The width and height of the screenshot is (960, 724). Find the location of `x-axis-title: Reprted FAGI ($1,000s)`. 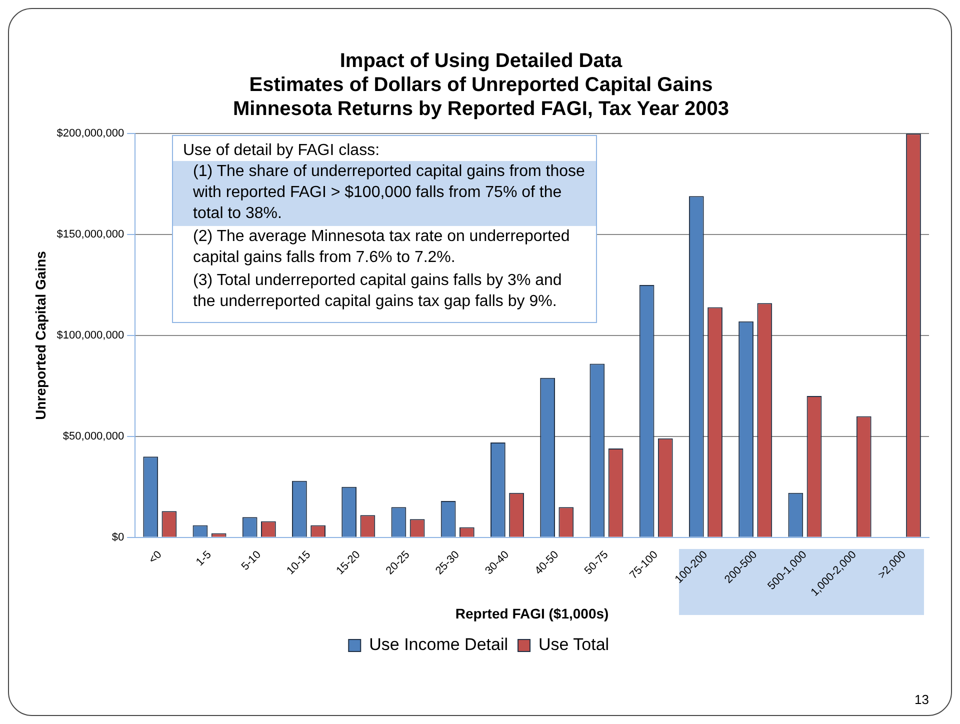

x-axis-title: Reprted FAGI ($1,000s) is located at coordinates (532, 613).